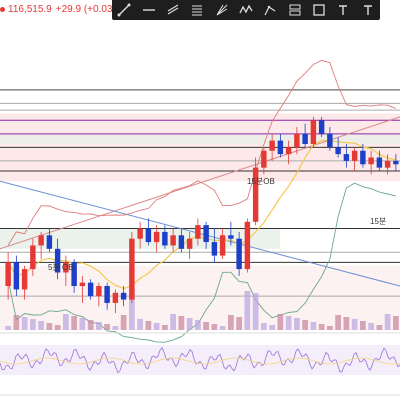 The width and height of the screenshot is (400, 400). I want to click on long-position-tool-button, so click(295, 10).